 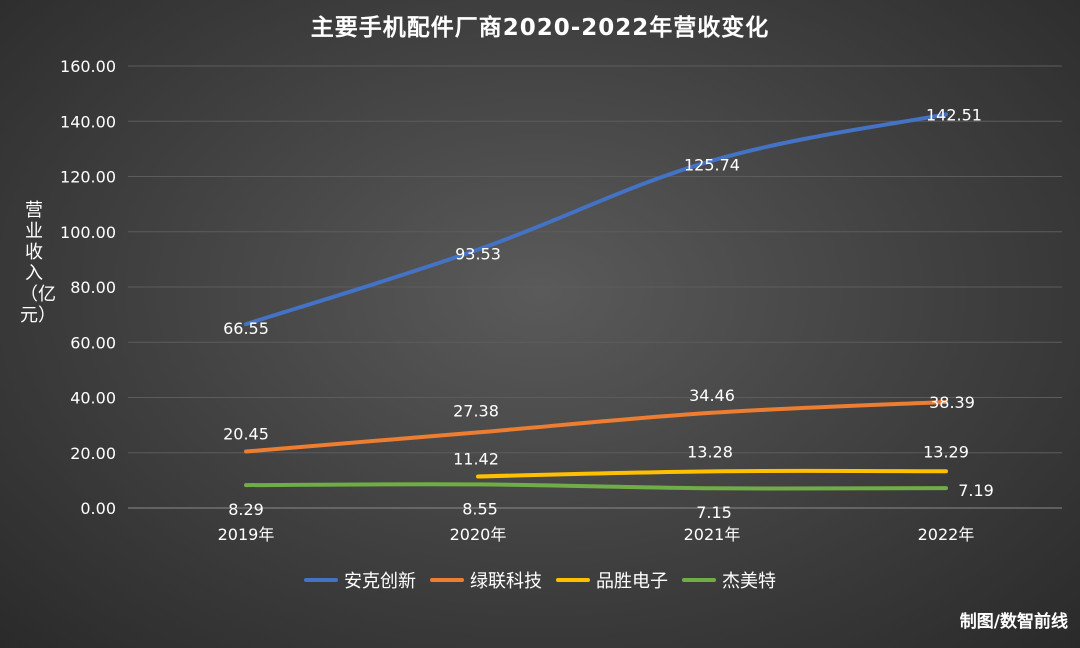 I want to click on x-tick-label: 2021年, so click(x=712, y=534).